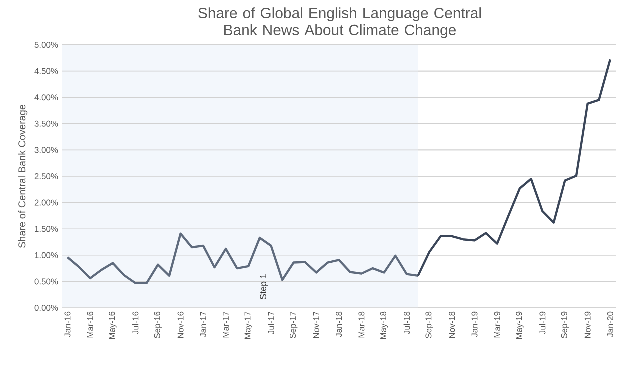 Image resolution: width=624 pixels, height=368 pixels. Describe the element at coordinates (565, 325) in the screenshot. I see `x-tick-label: Sep-19` at that location.